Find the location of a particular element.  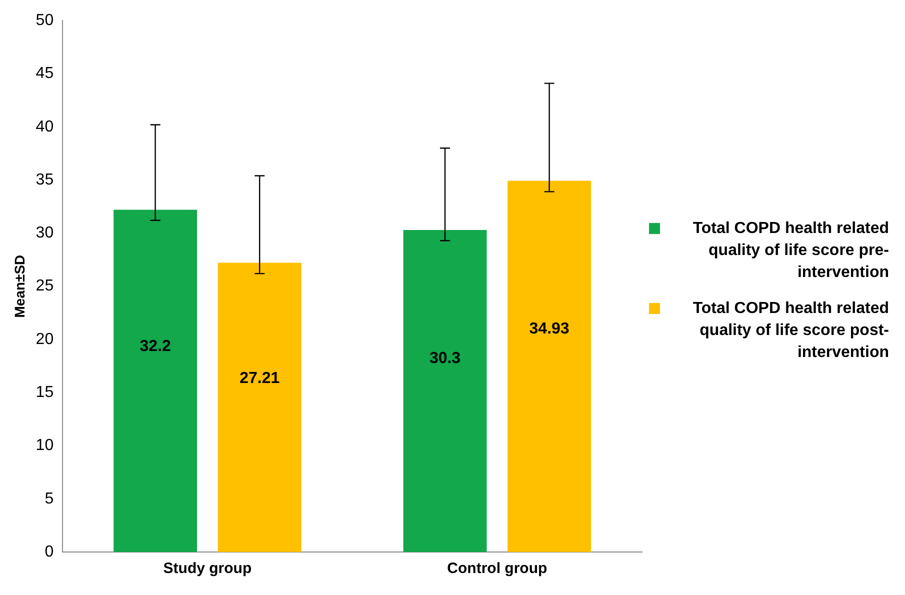

x-tick-label: Study group is located at coordinates (207, 569).